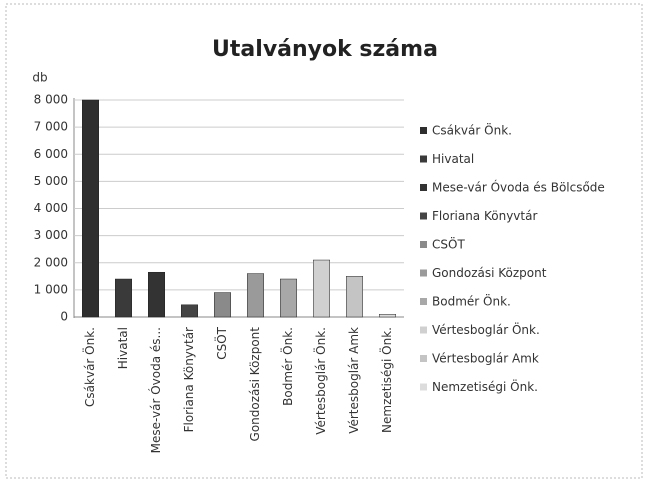 The image size is (649, 482). Describe the element at coordinates (51, 181) in the screenshot. I see `y-tick-label: 5 000` at that location.